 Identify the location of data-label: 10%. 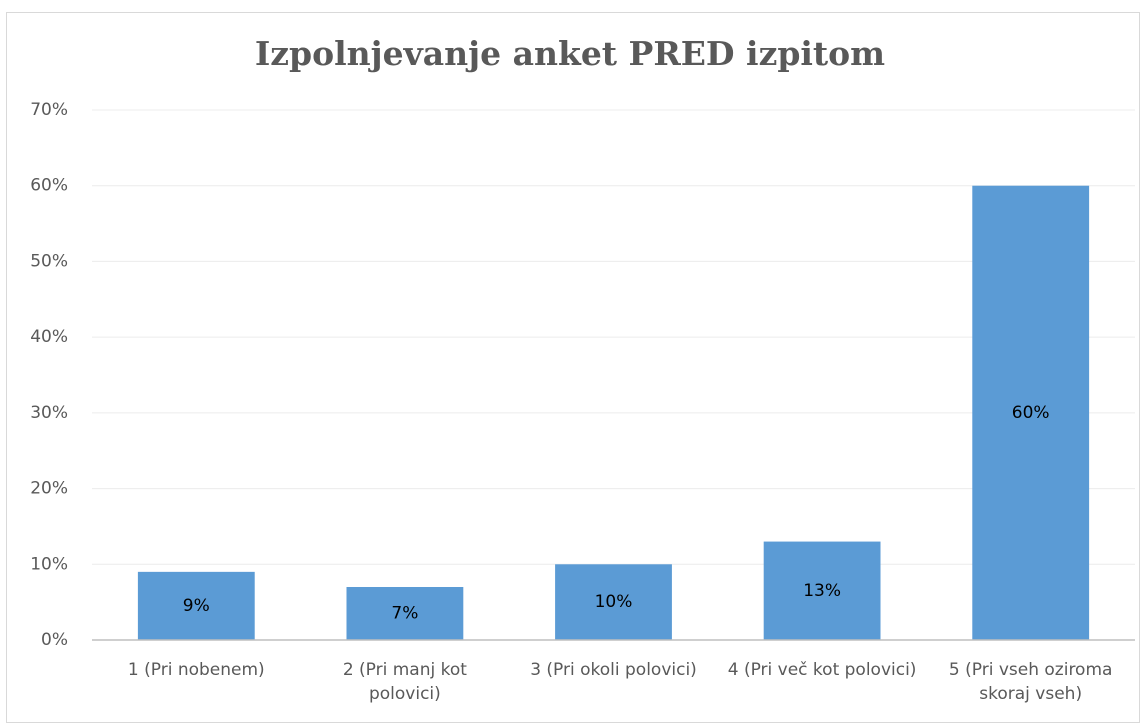
(614, 602).